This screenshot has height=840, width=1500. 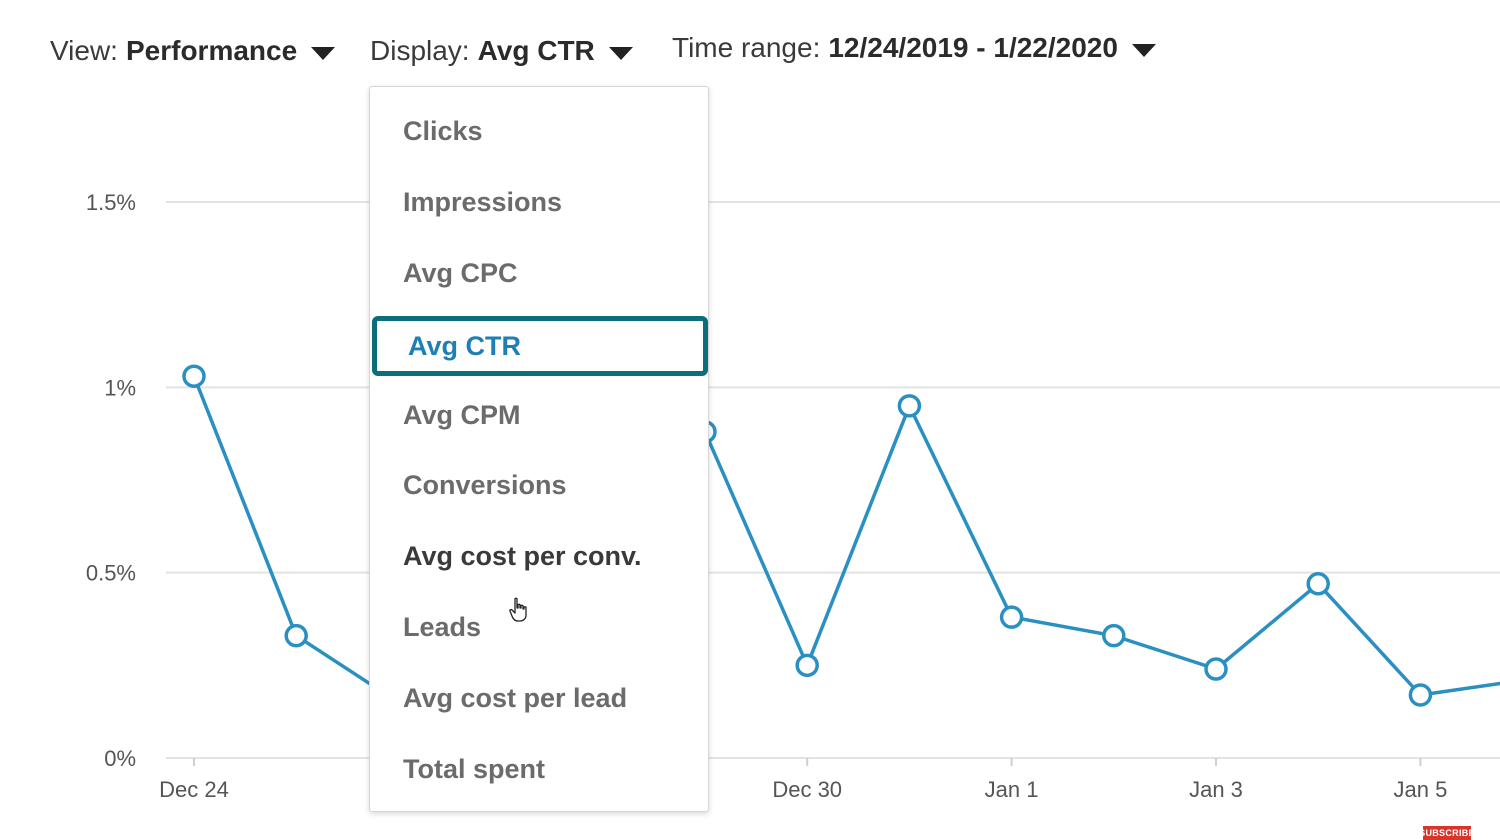 I want to click on display-label: Display:, so click(x=420, y=50).